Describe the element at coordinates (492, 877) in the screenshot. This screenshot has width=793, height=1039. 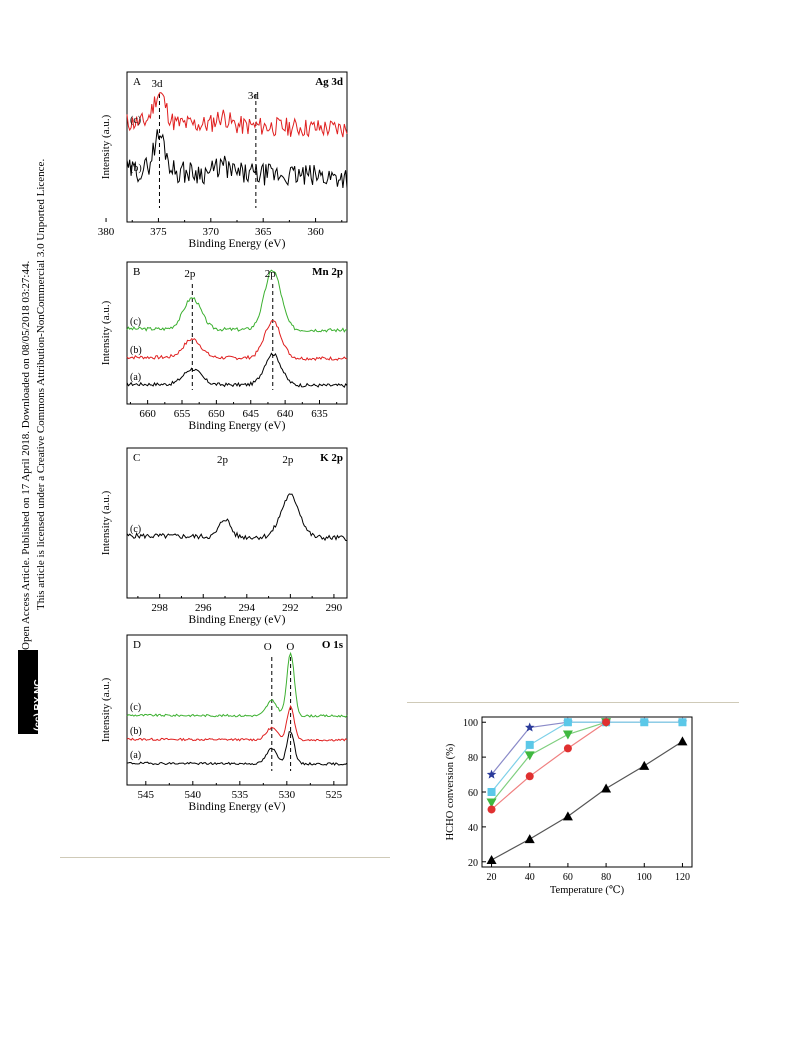
I see `x-tick-label: 20` at that location.